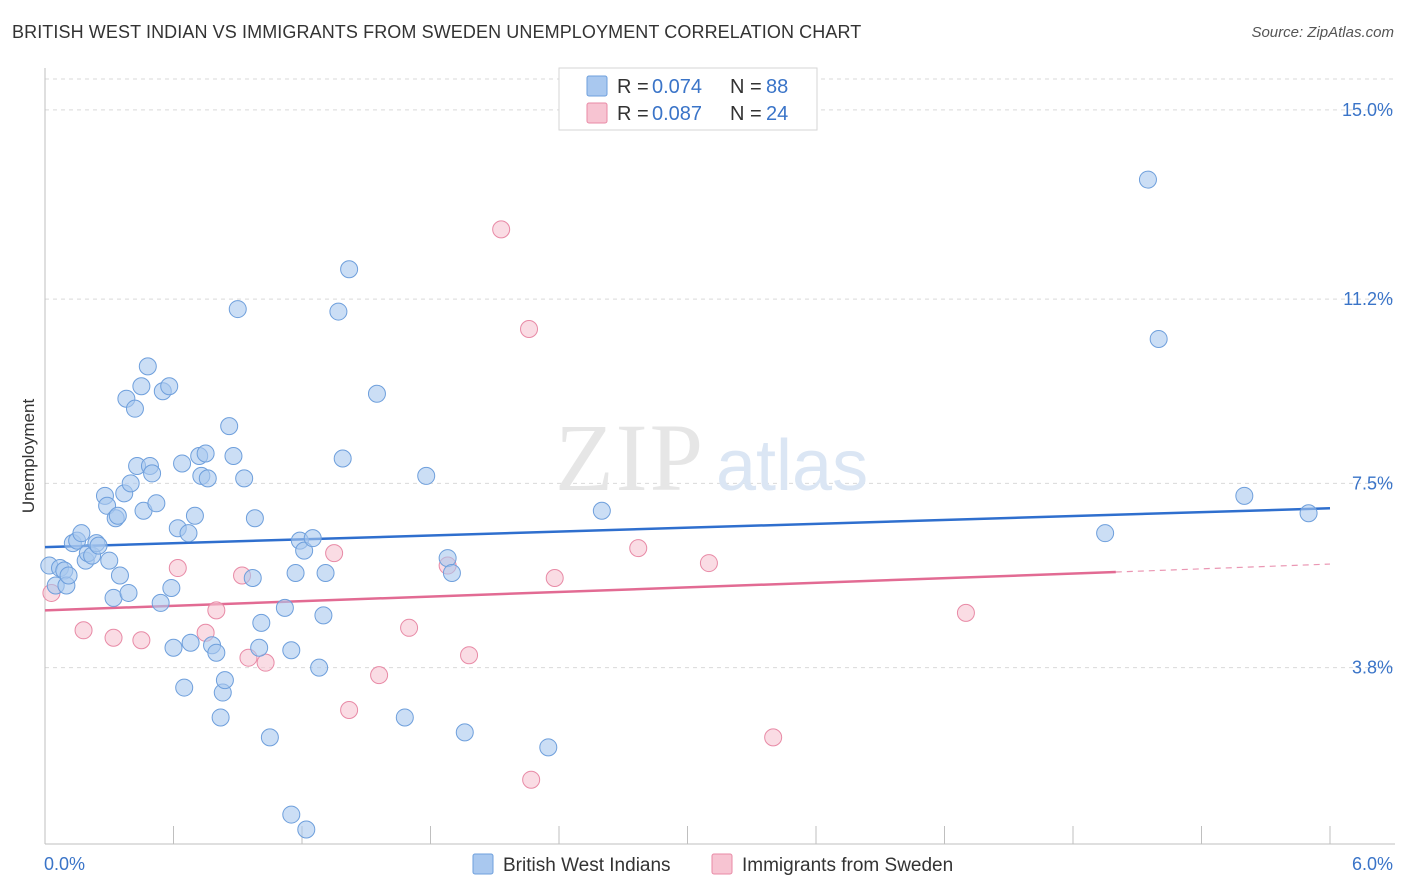 The image size is (1406, 892). What do you see at coordinates (688, 99) in the screenshot?
I see `legend: R = 0.074 N = 88 R = 0.087 N = 24` at bounding box center [688, 99].